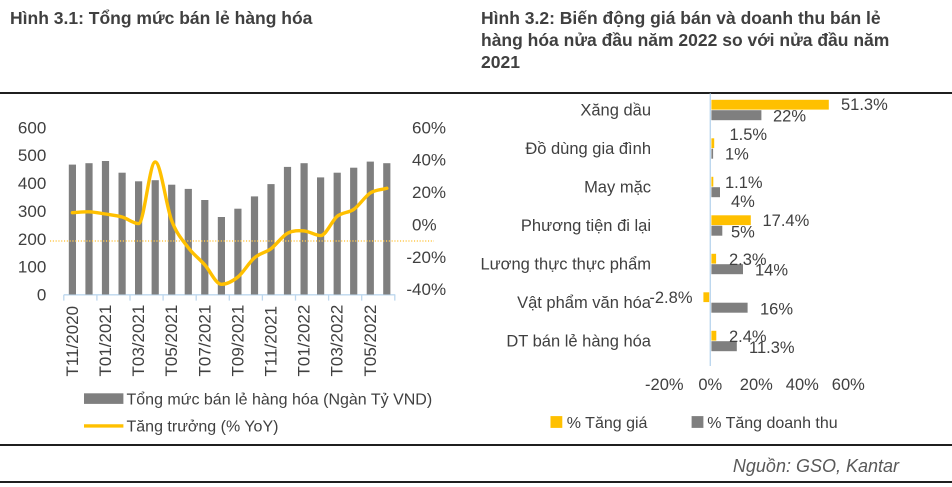 Image resolution: width=952 pixels, height=487 pixels. I want to click on svg-text: 200, so click(32, 239).